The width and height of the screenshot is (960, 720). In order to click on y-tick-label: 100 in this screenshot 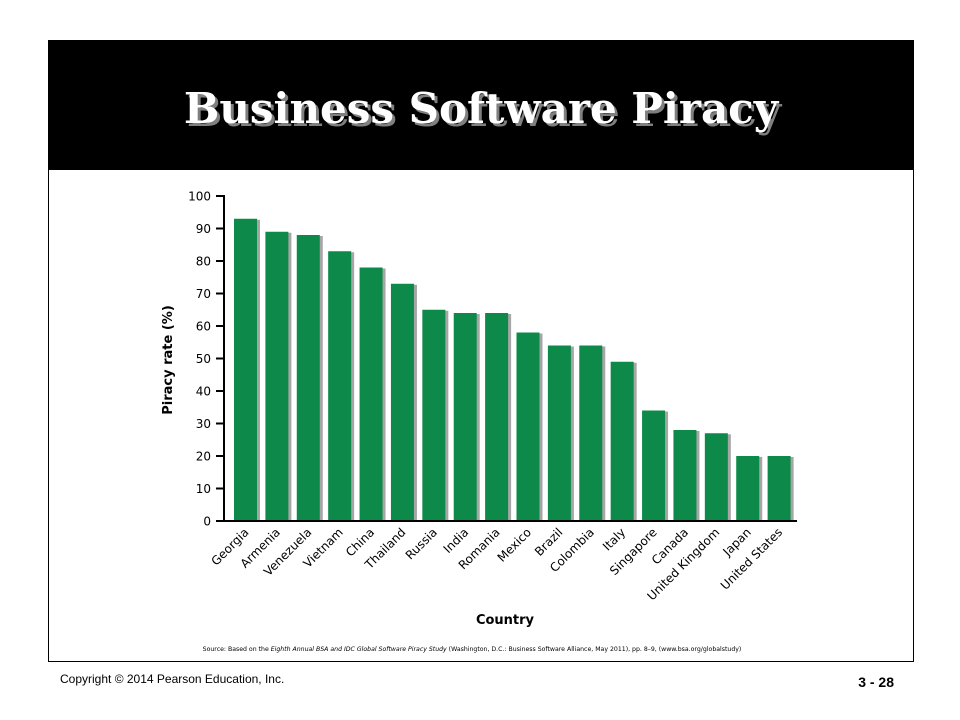, I will do `click(199, 197)`.